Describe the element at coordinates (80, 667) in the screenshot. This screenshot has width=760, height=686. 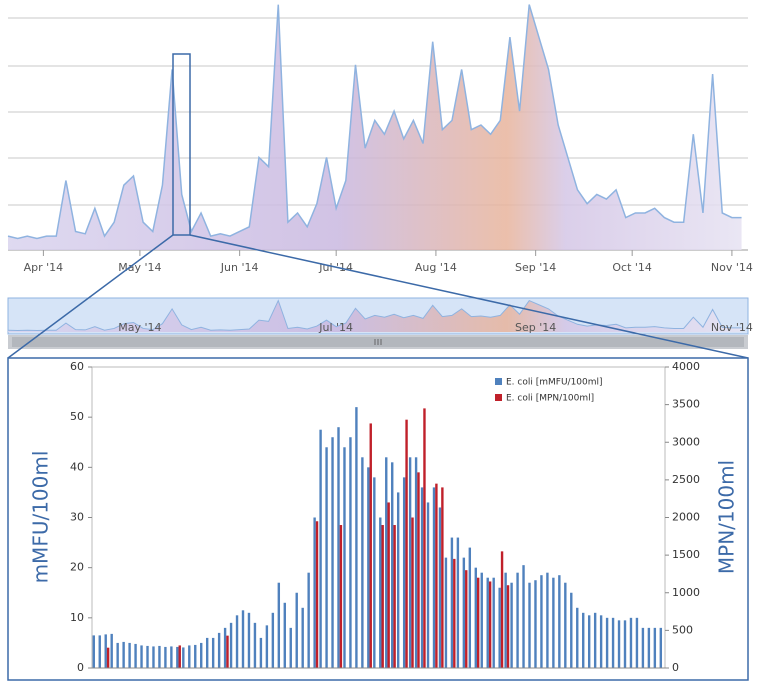
I see `y-tick-label: 0` at that location.